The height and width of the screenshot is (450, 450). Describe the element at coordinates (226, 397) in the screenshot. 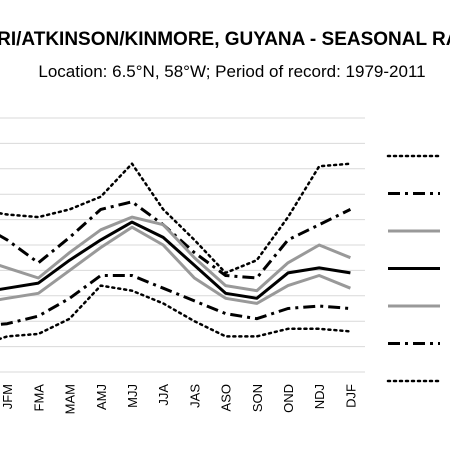

I see `x-tick-label: ASO` at that location.